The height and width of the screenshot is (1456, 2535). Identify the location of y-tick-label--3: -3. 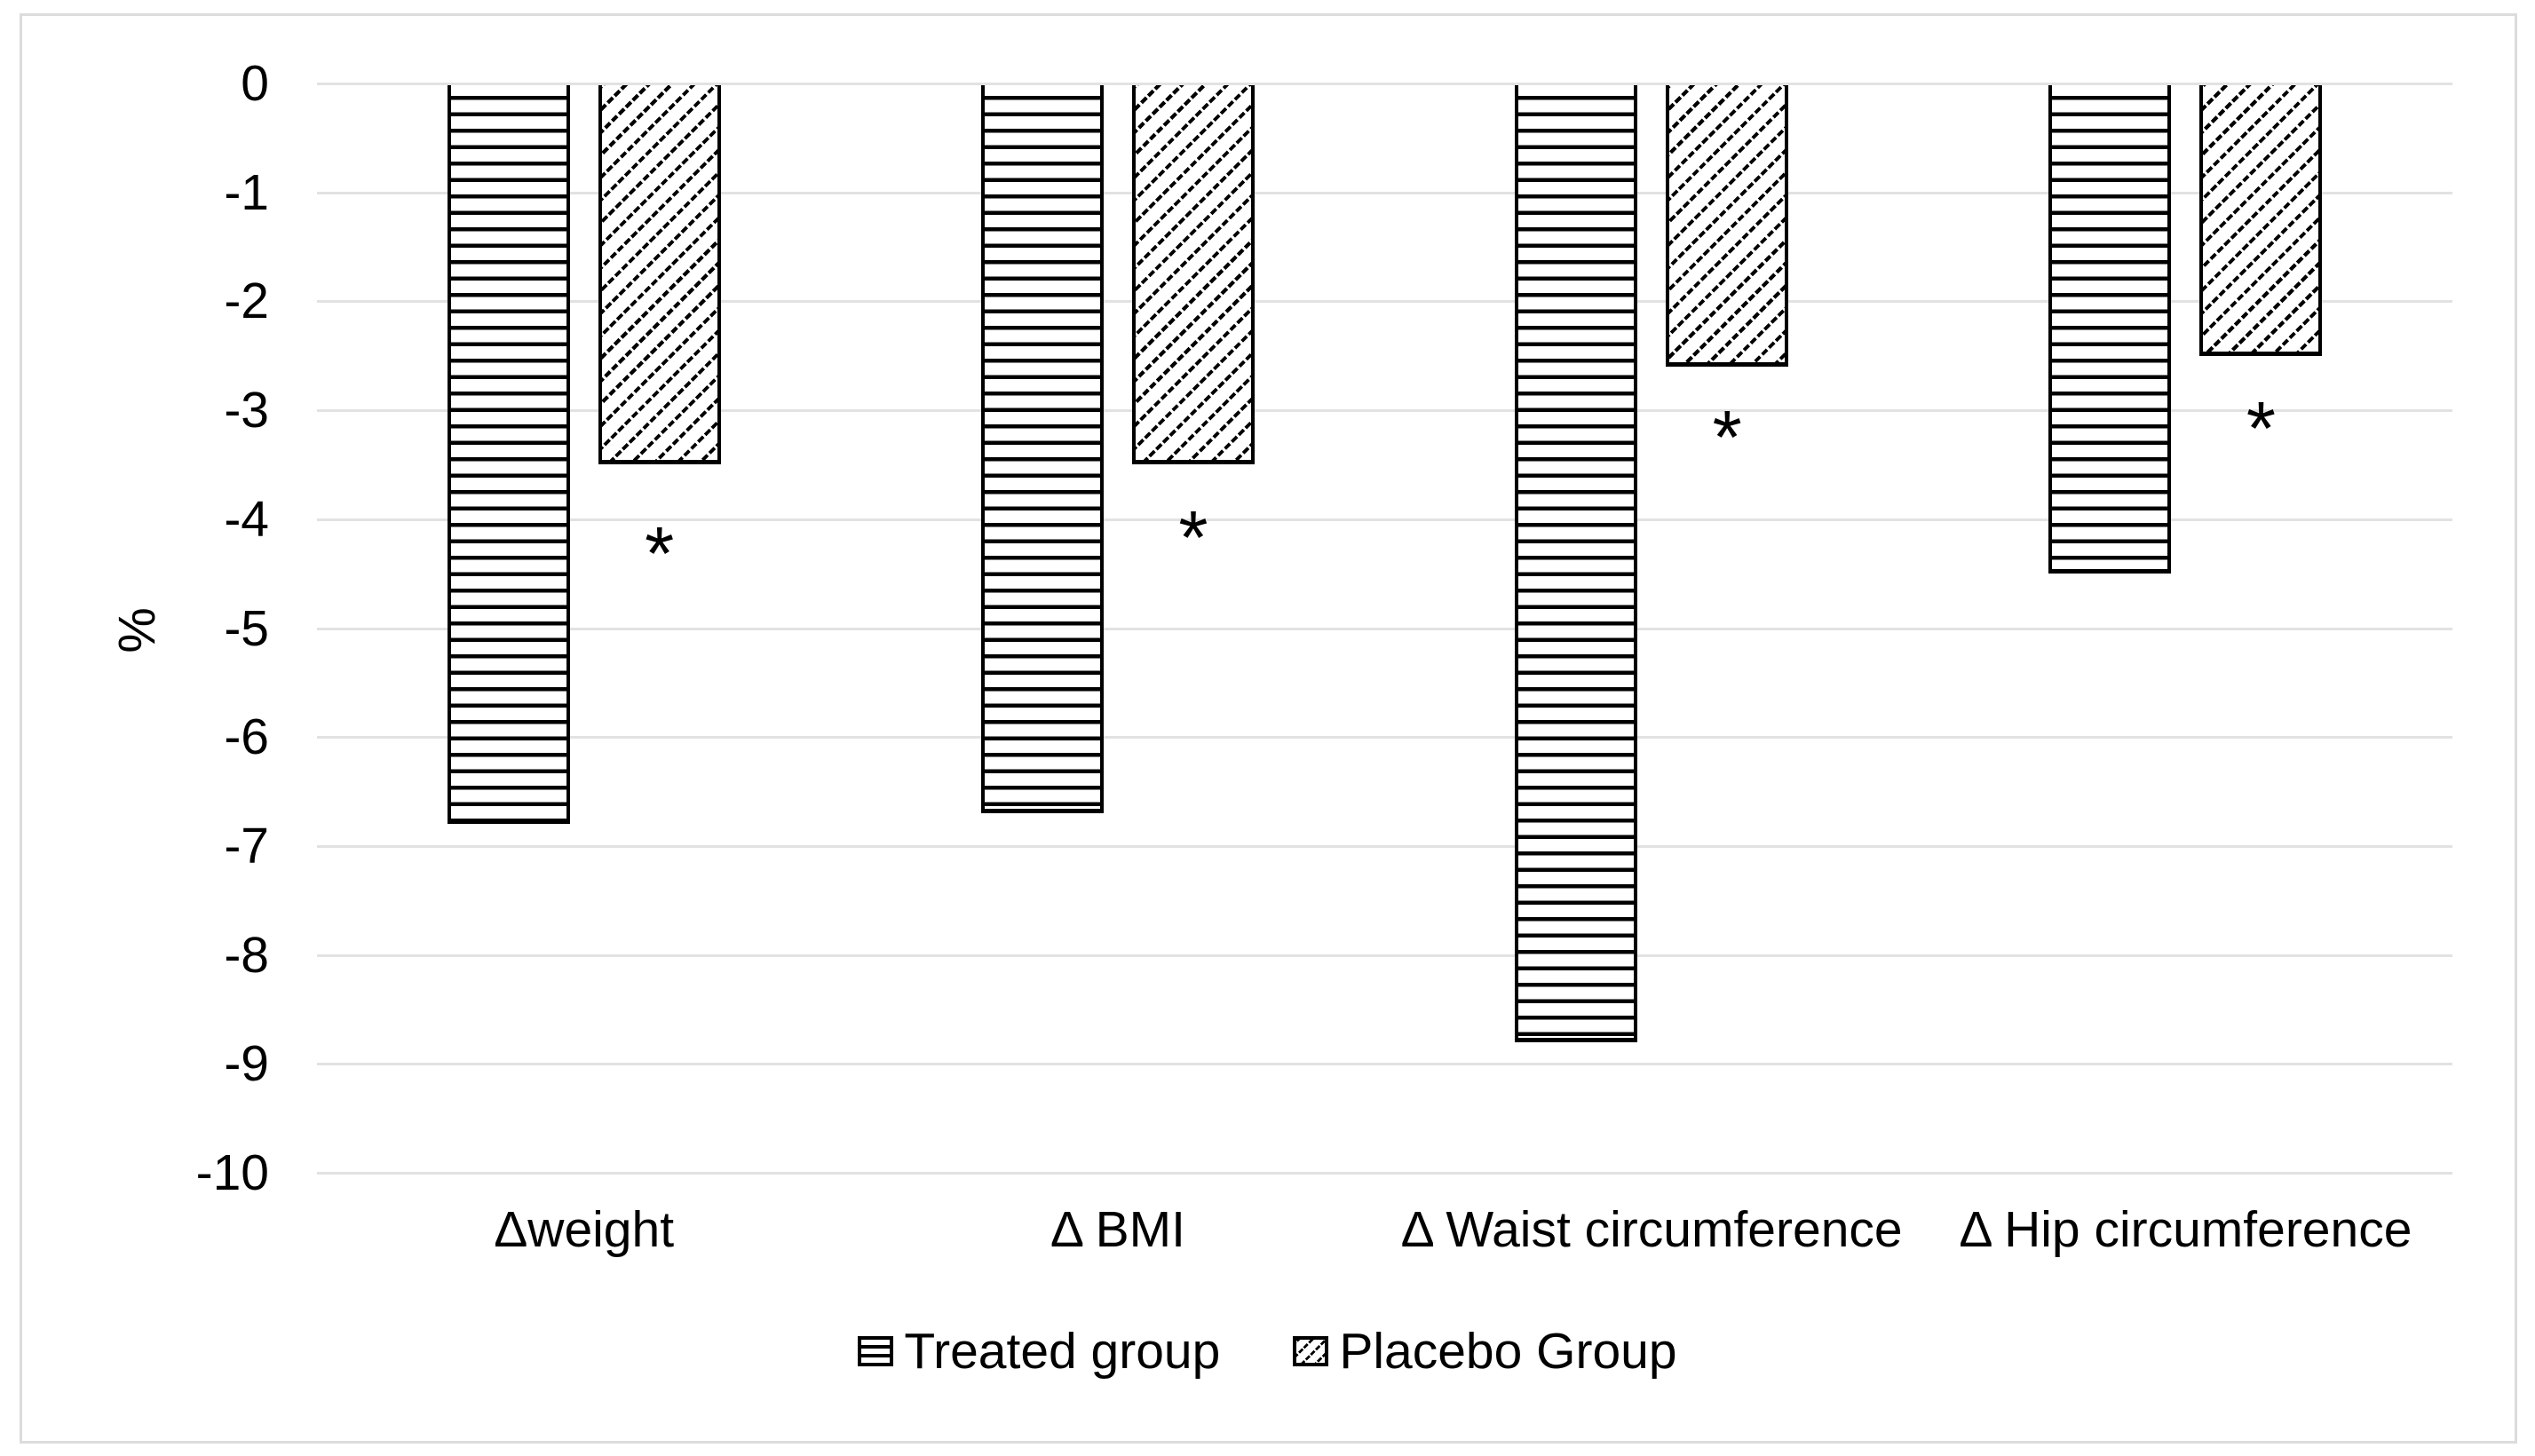
(246, 410).